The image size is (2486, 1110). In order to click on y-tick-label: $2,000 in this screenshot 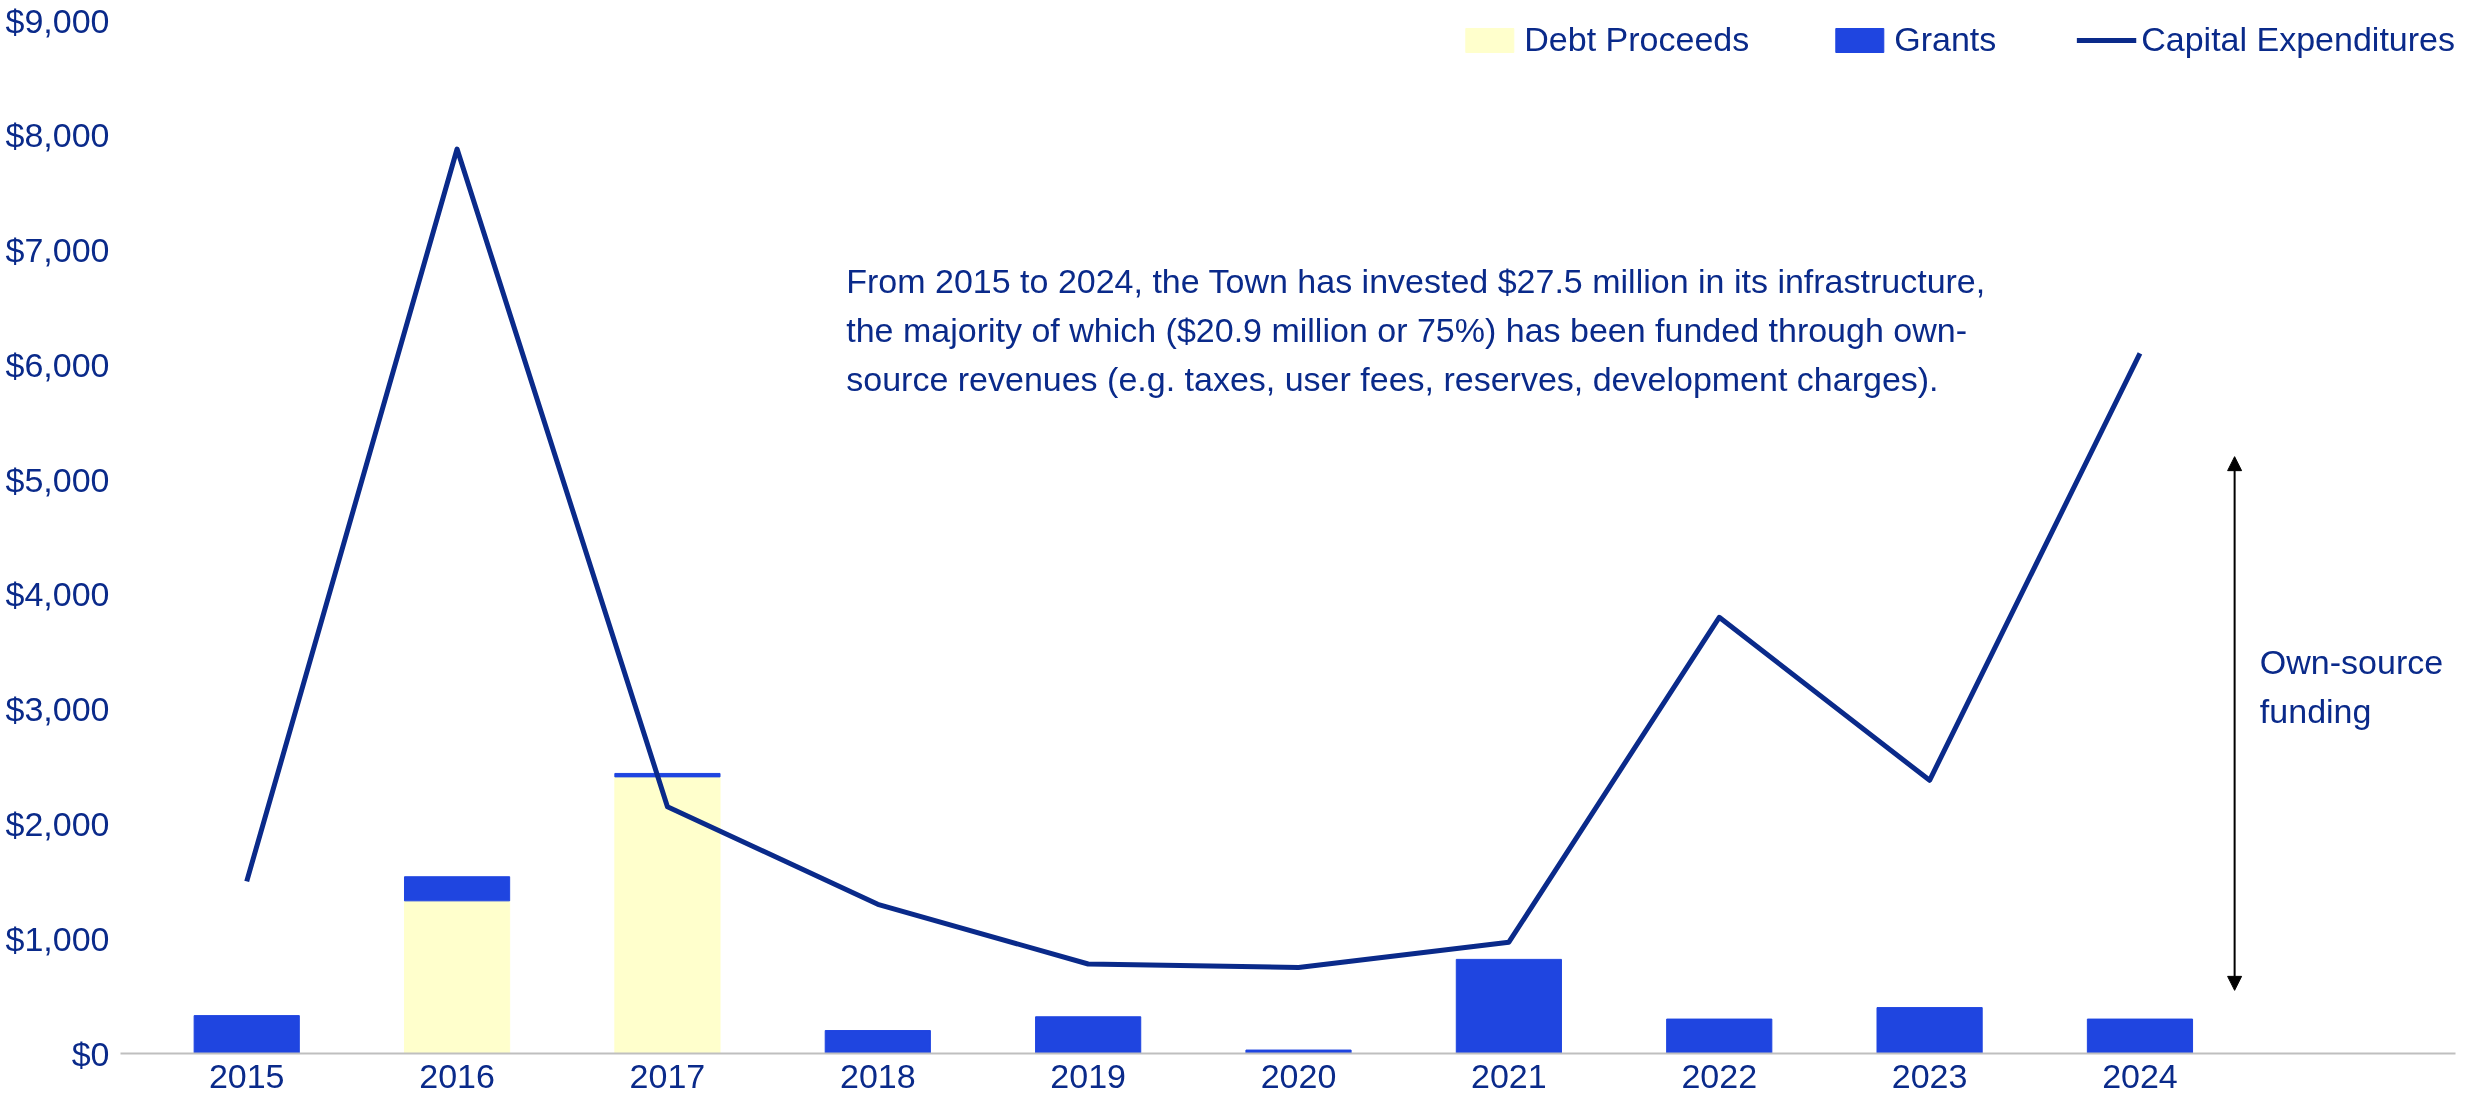, I will do `click(57, 823)`.